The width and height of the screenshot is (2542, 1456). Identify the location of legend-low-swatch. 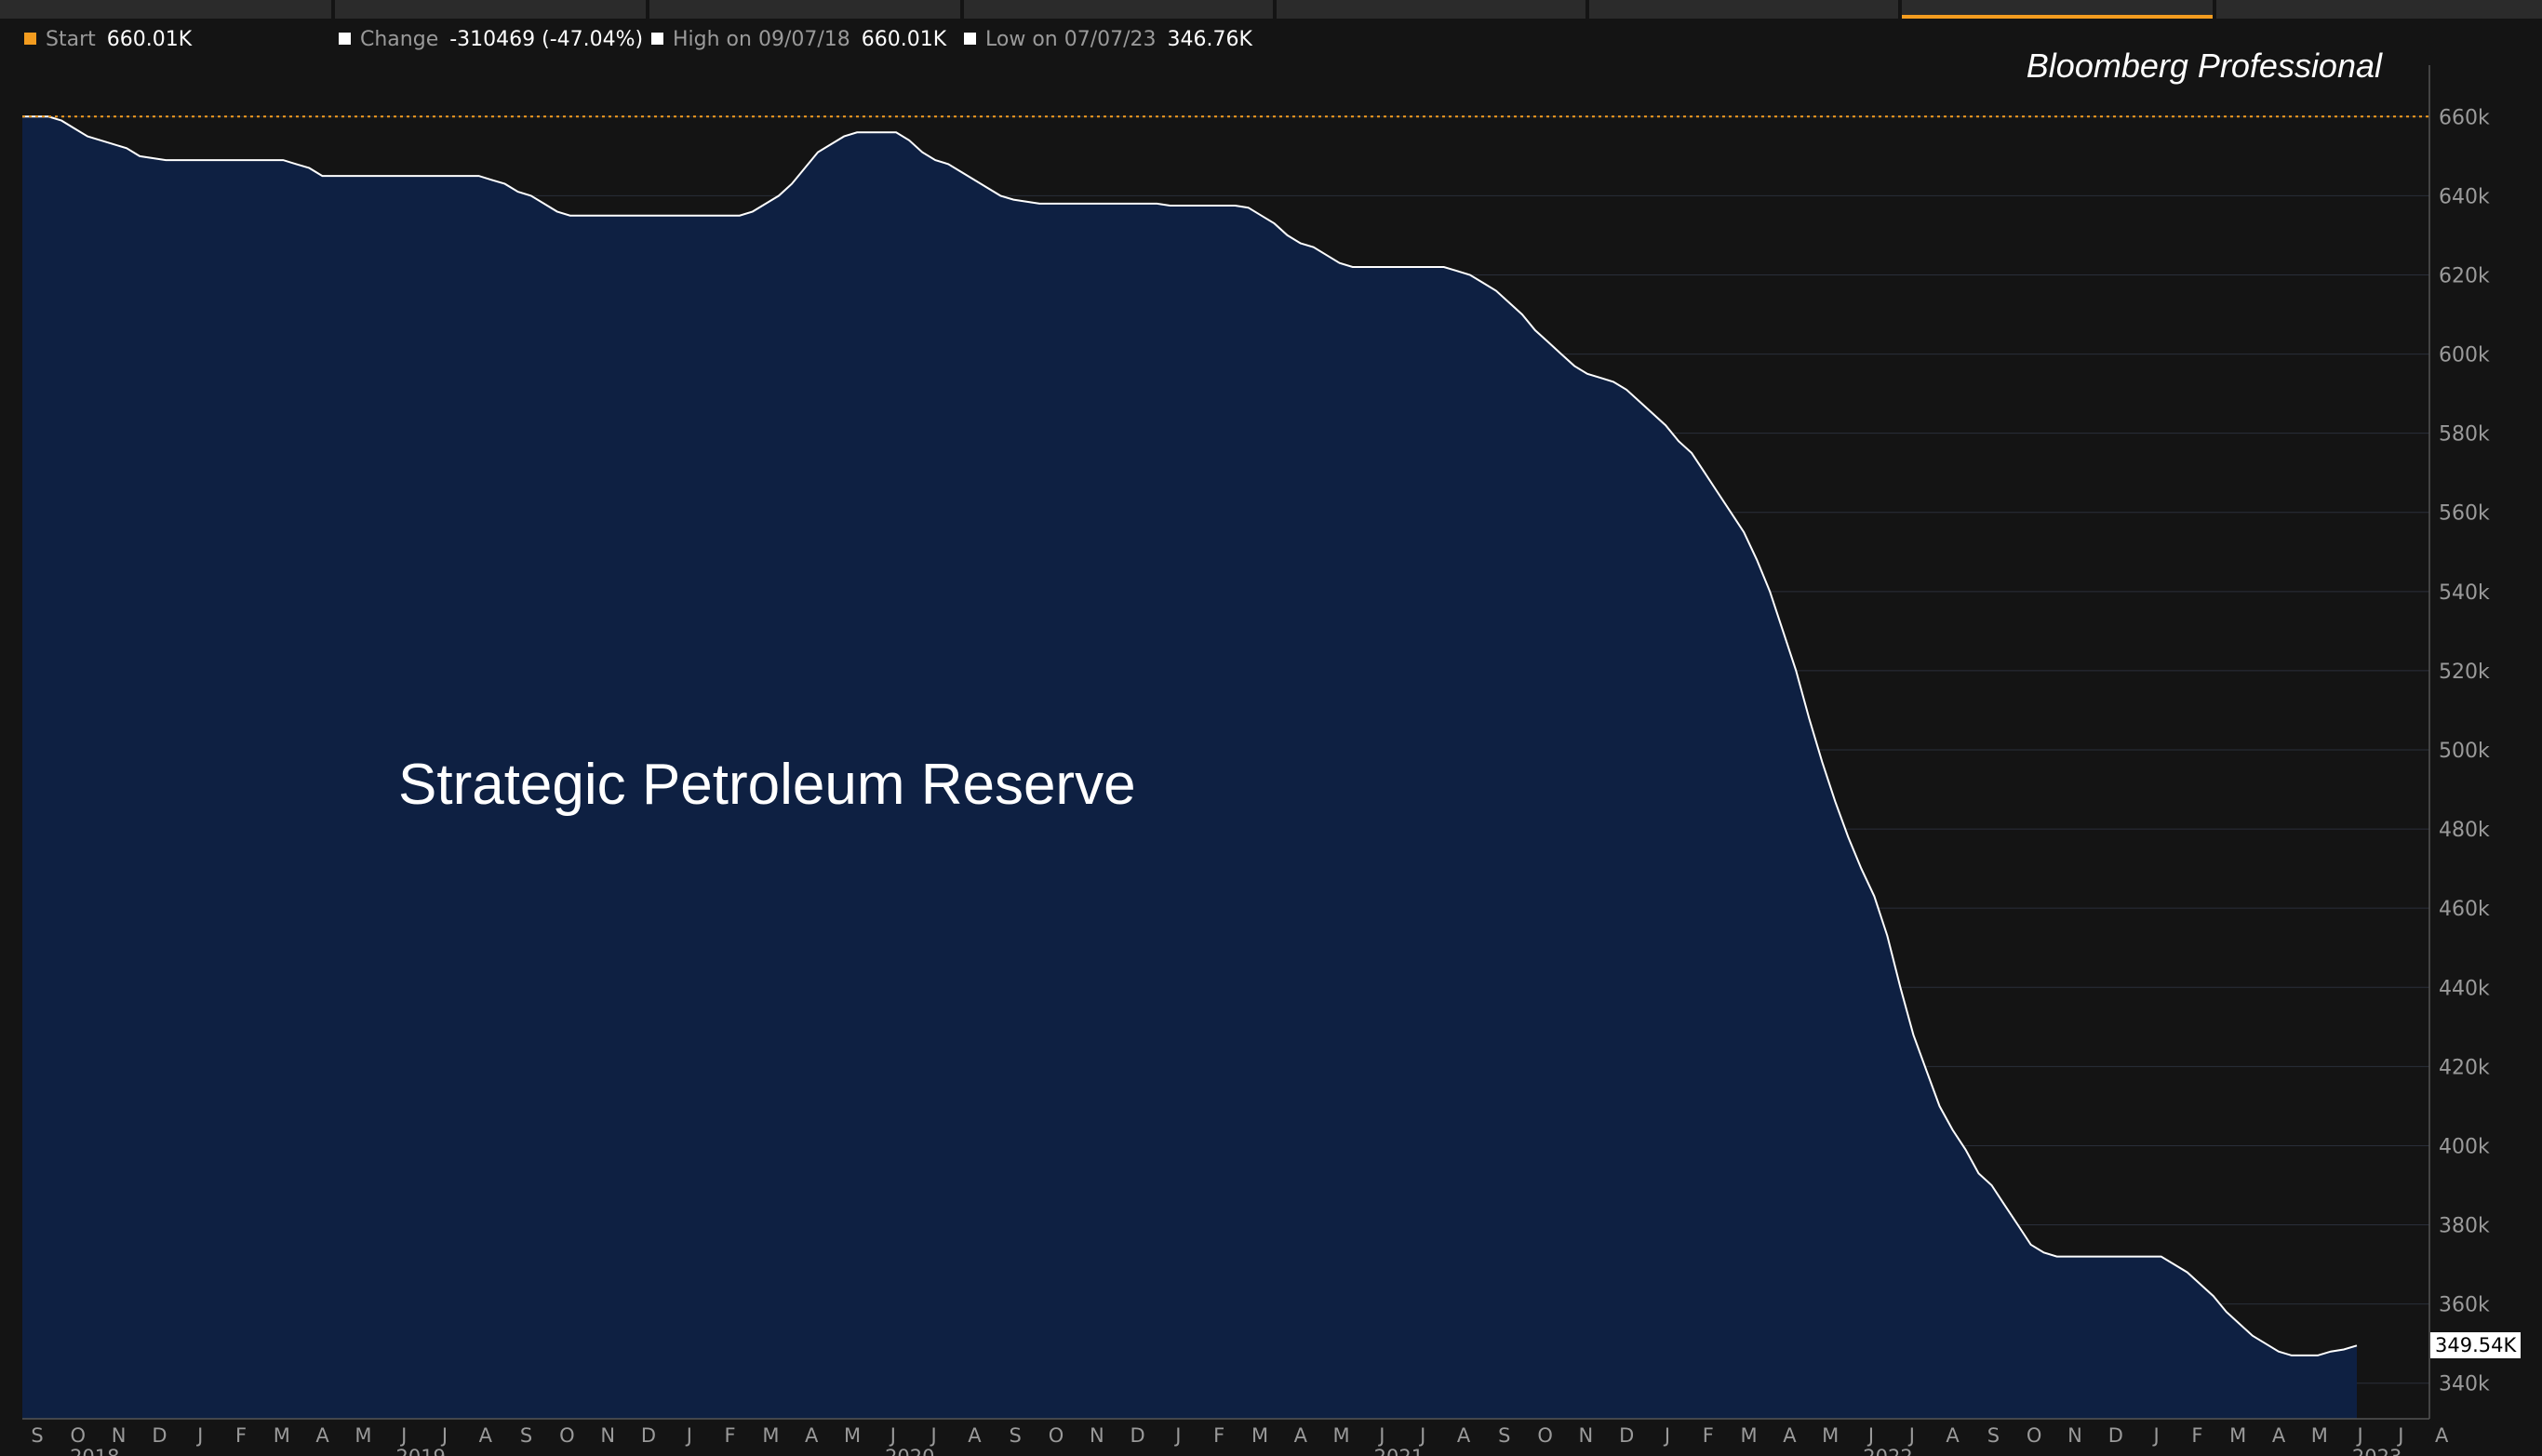
(970, 39).